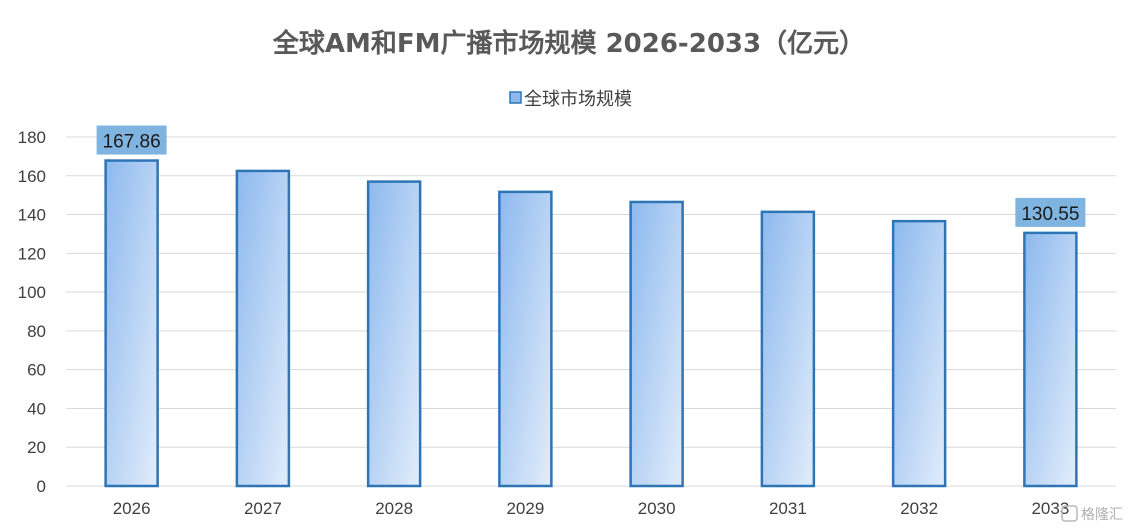 This screenshot has height=532, width=1139. What do you see at coordinates (263, 508) in the screenshot?
I see `x-tick-label: 2027` at bounding box center [263, 508].